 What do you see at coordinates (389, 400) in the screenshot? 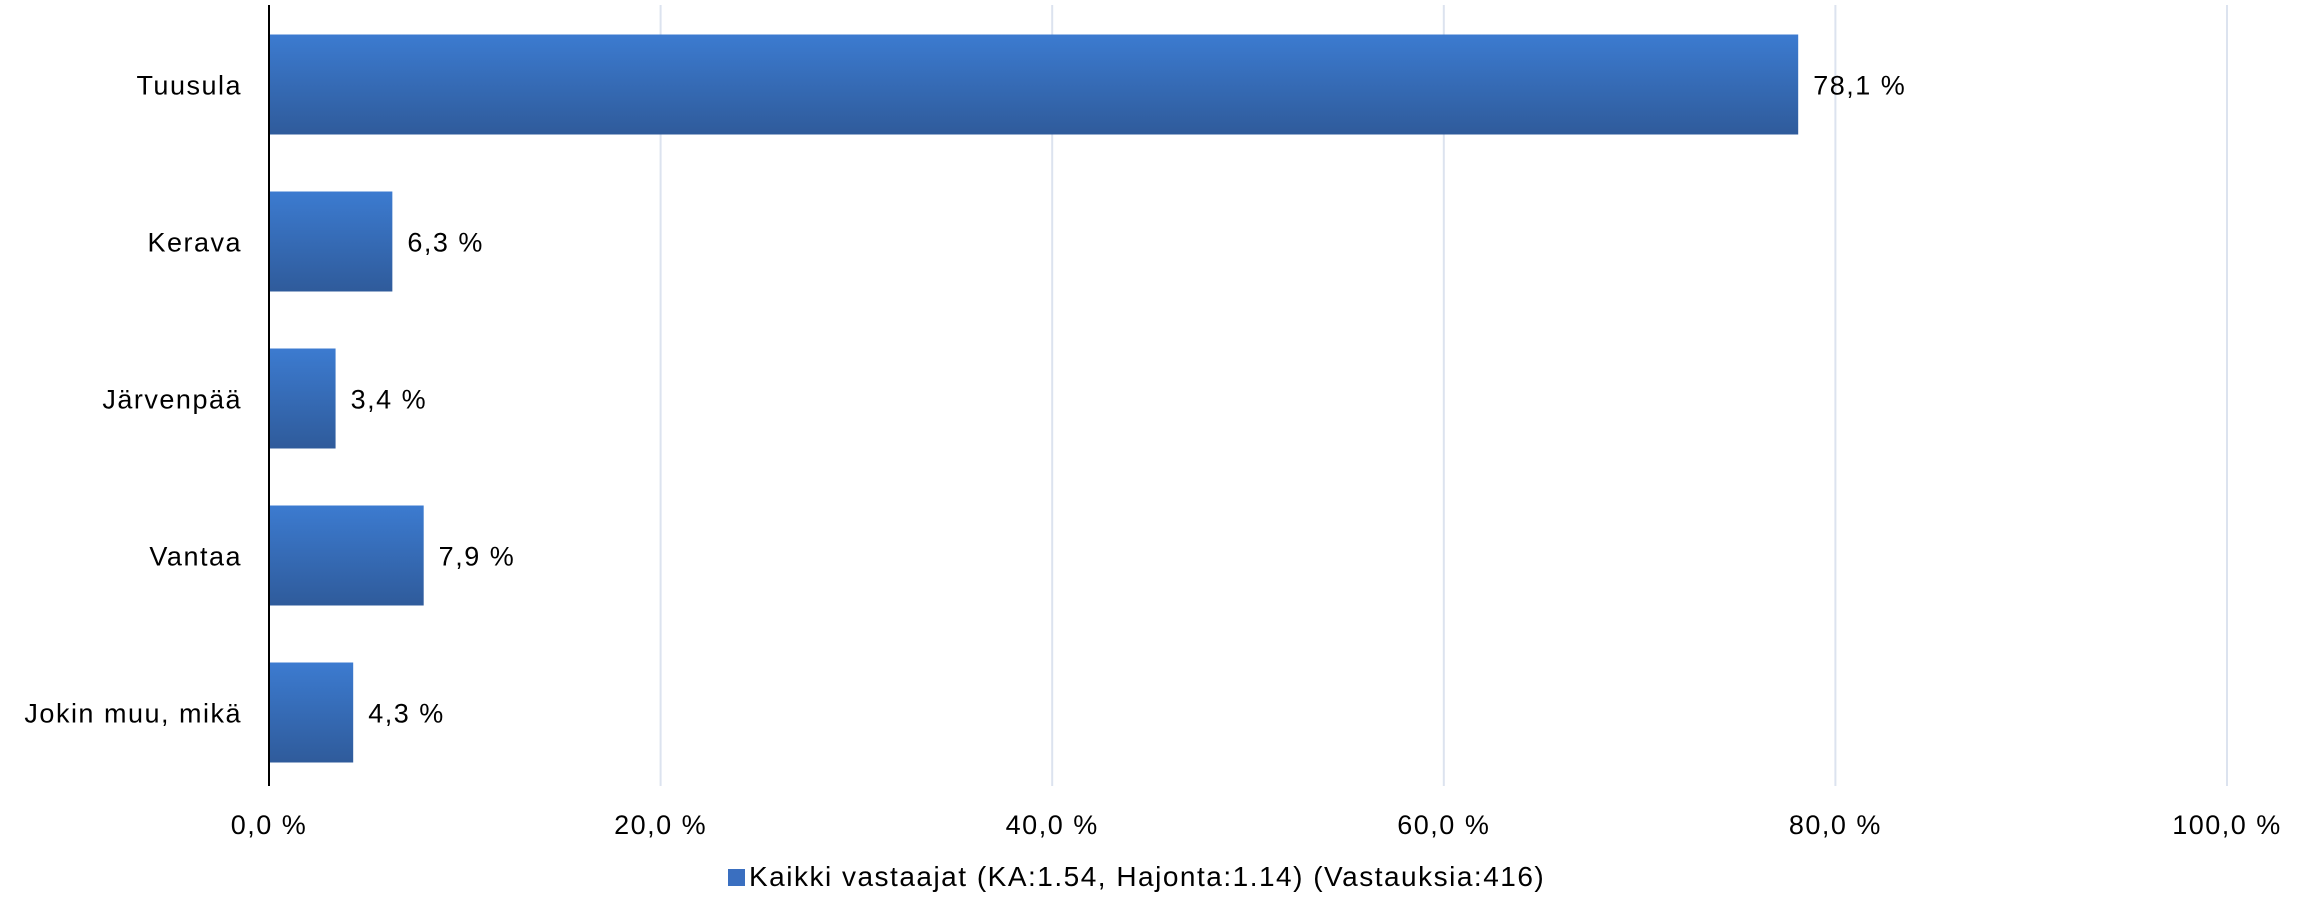
I see `data-label: 3,4 %` at bounding box center [389, 400].